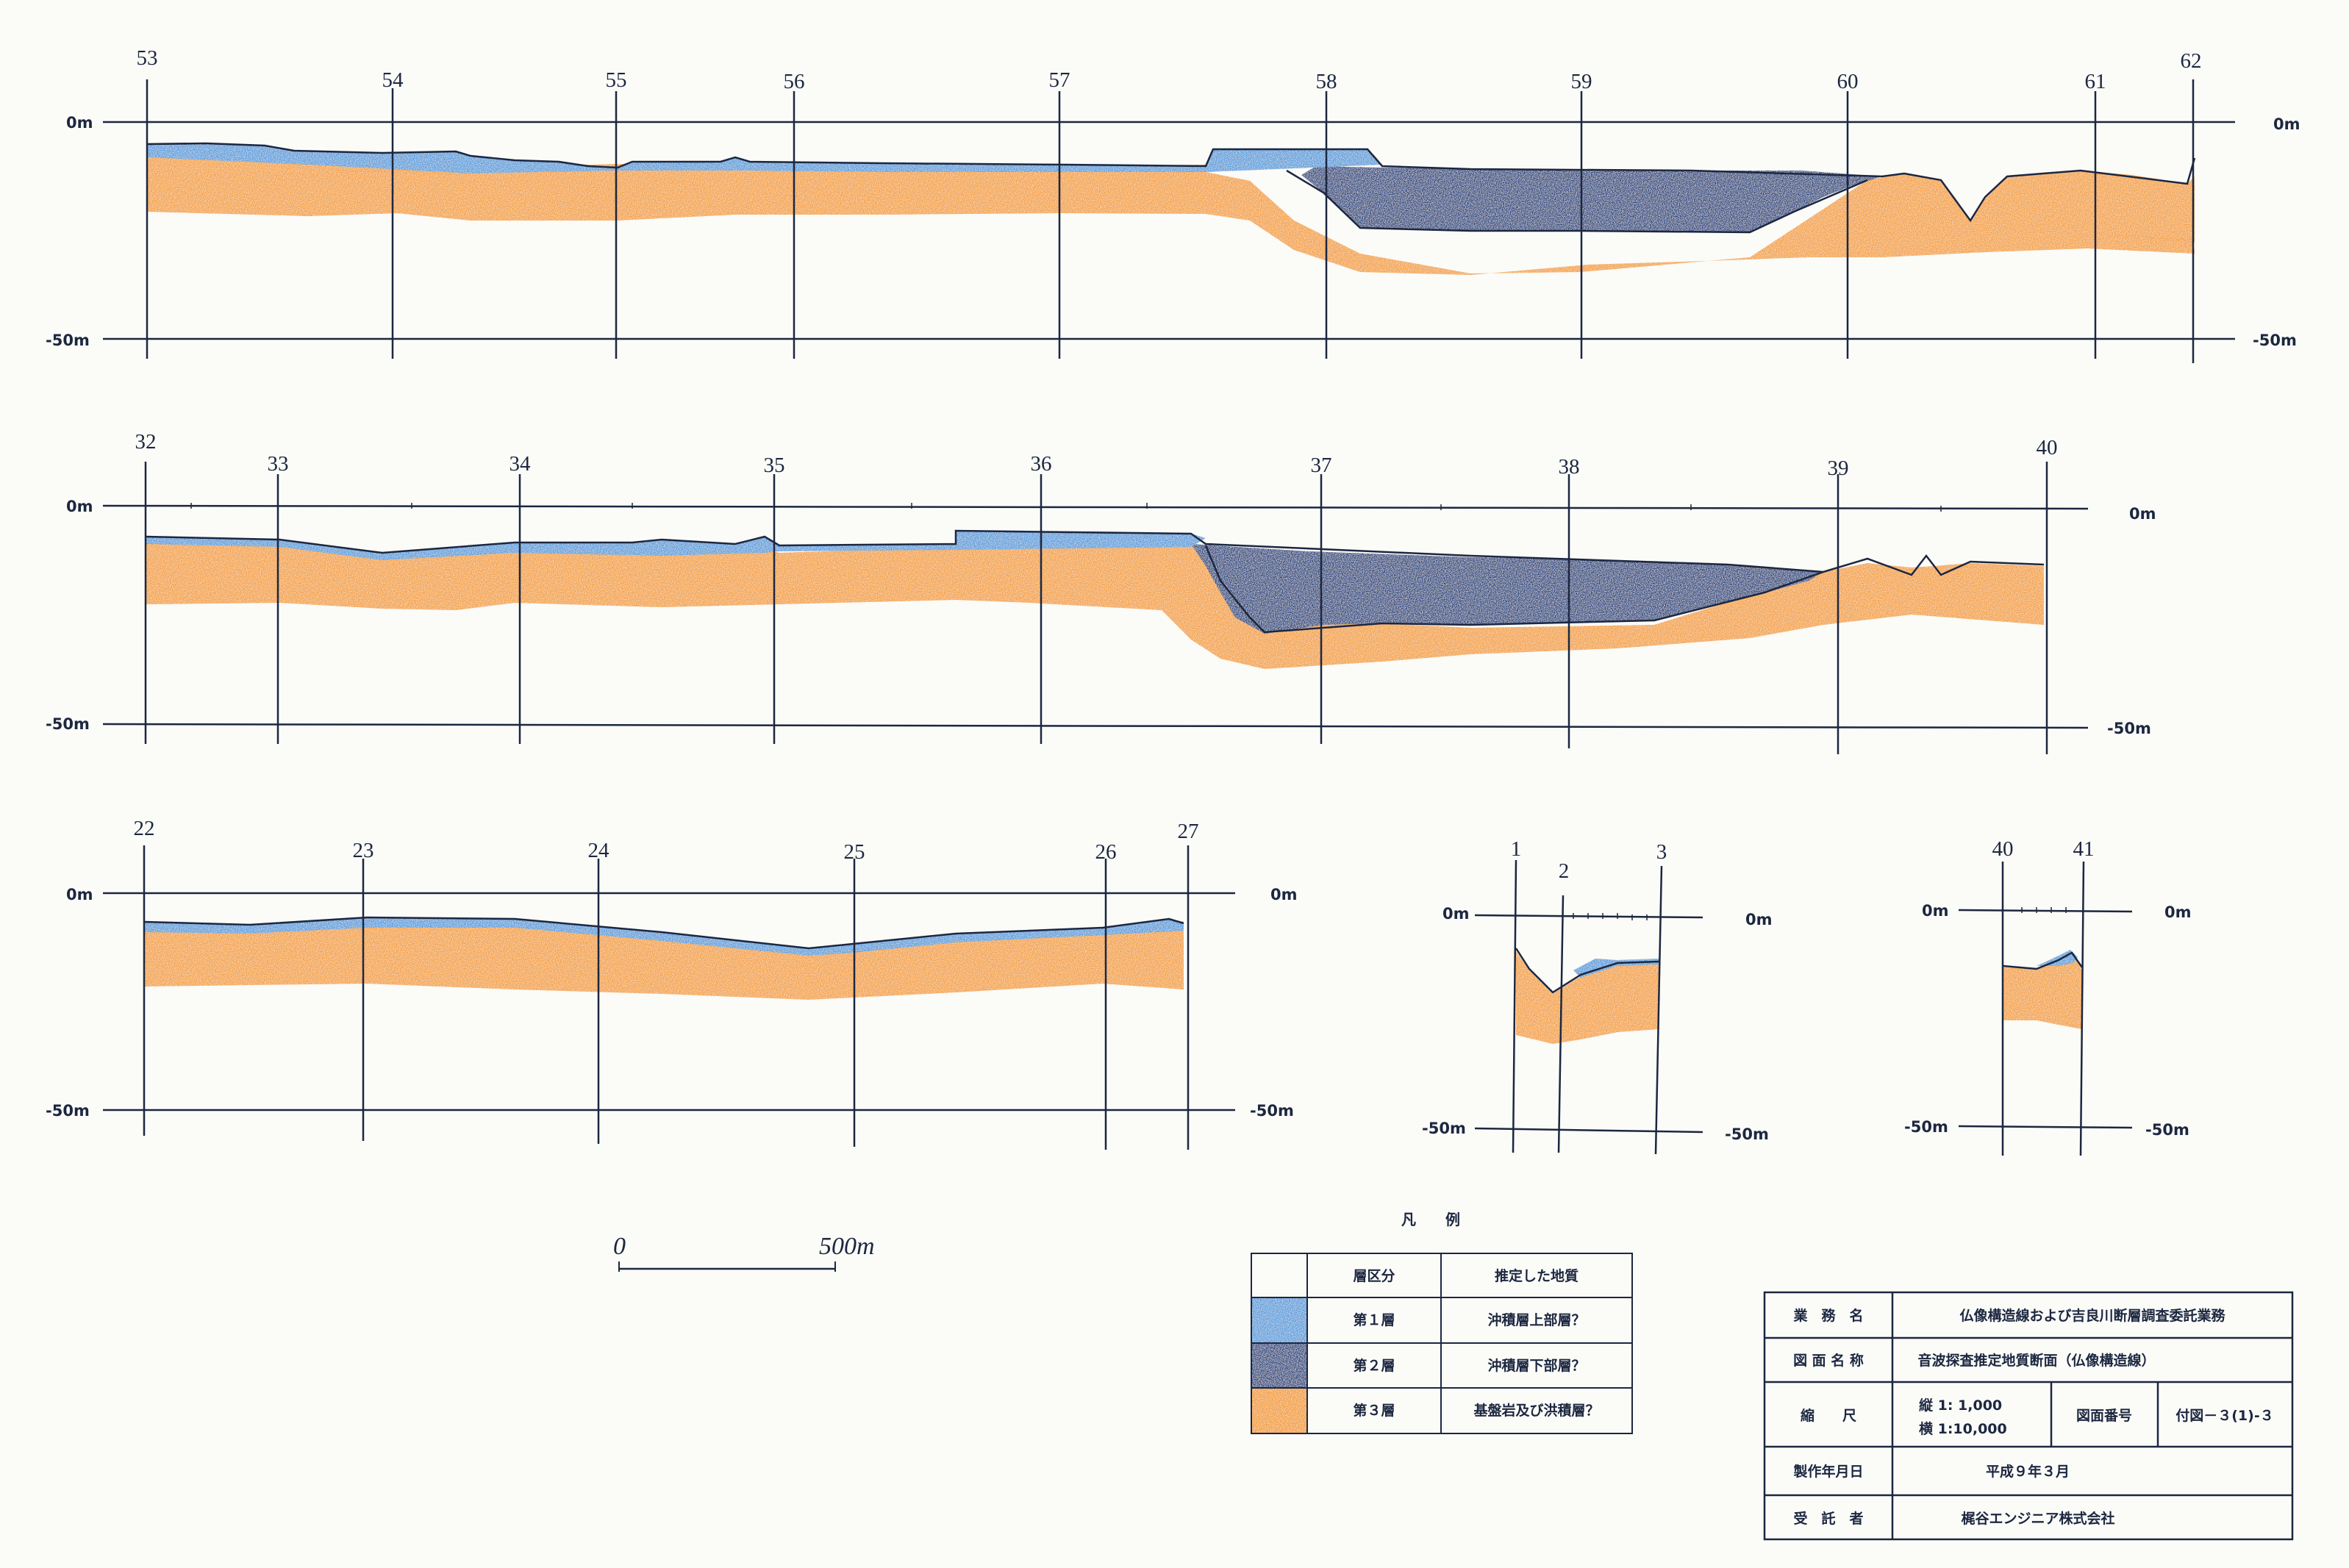 Image resolution: width=2349 pixels, height=1568 pixels. I want to click on title-value-contractor: 梶谷エンジニア株式会社, so click(2037, 1518).